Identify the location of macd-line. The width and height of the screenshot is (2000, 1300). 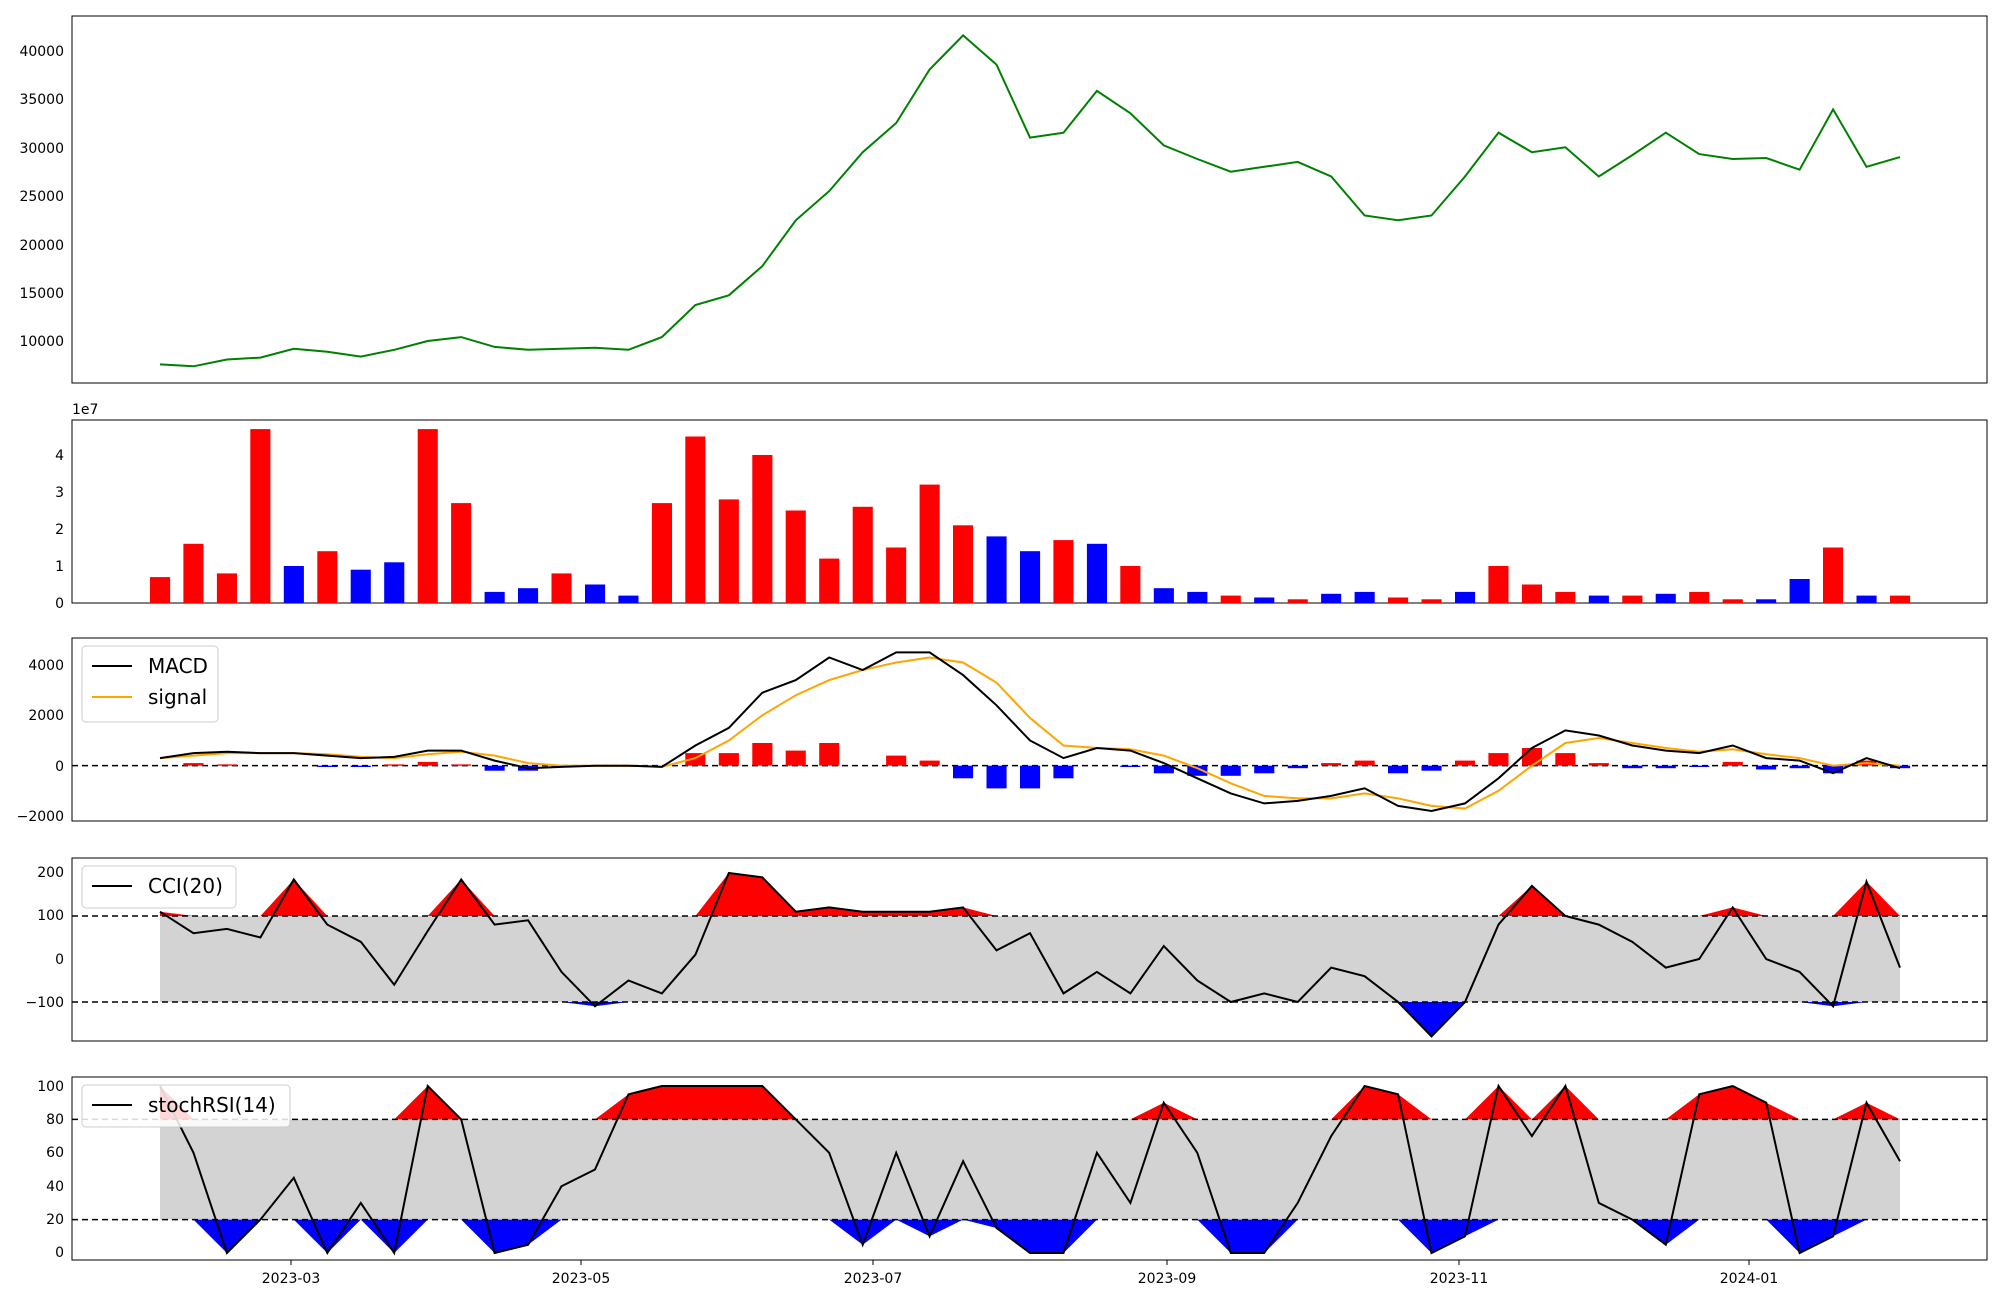
(1030, 732).